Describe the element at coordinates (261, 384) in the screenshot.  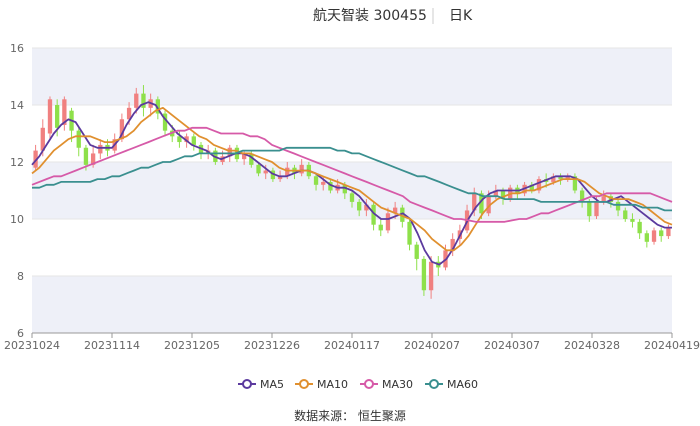
I see `legend-item-ma5: MA5` at that location.